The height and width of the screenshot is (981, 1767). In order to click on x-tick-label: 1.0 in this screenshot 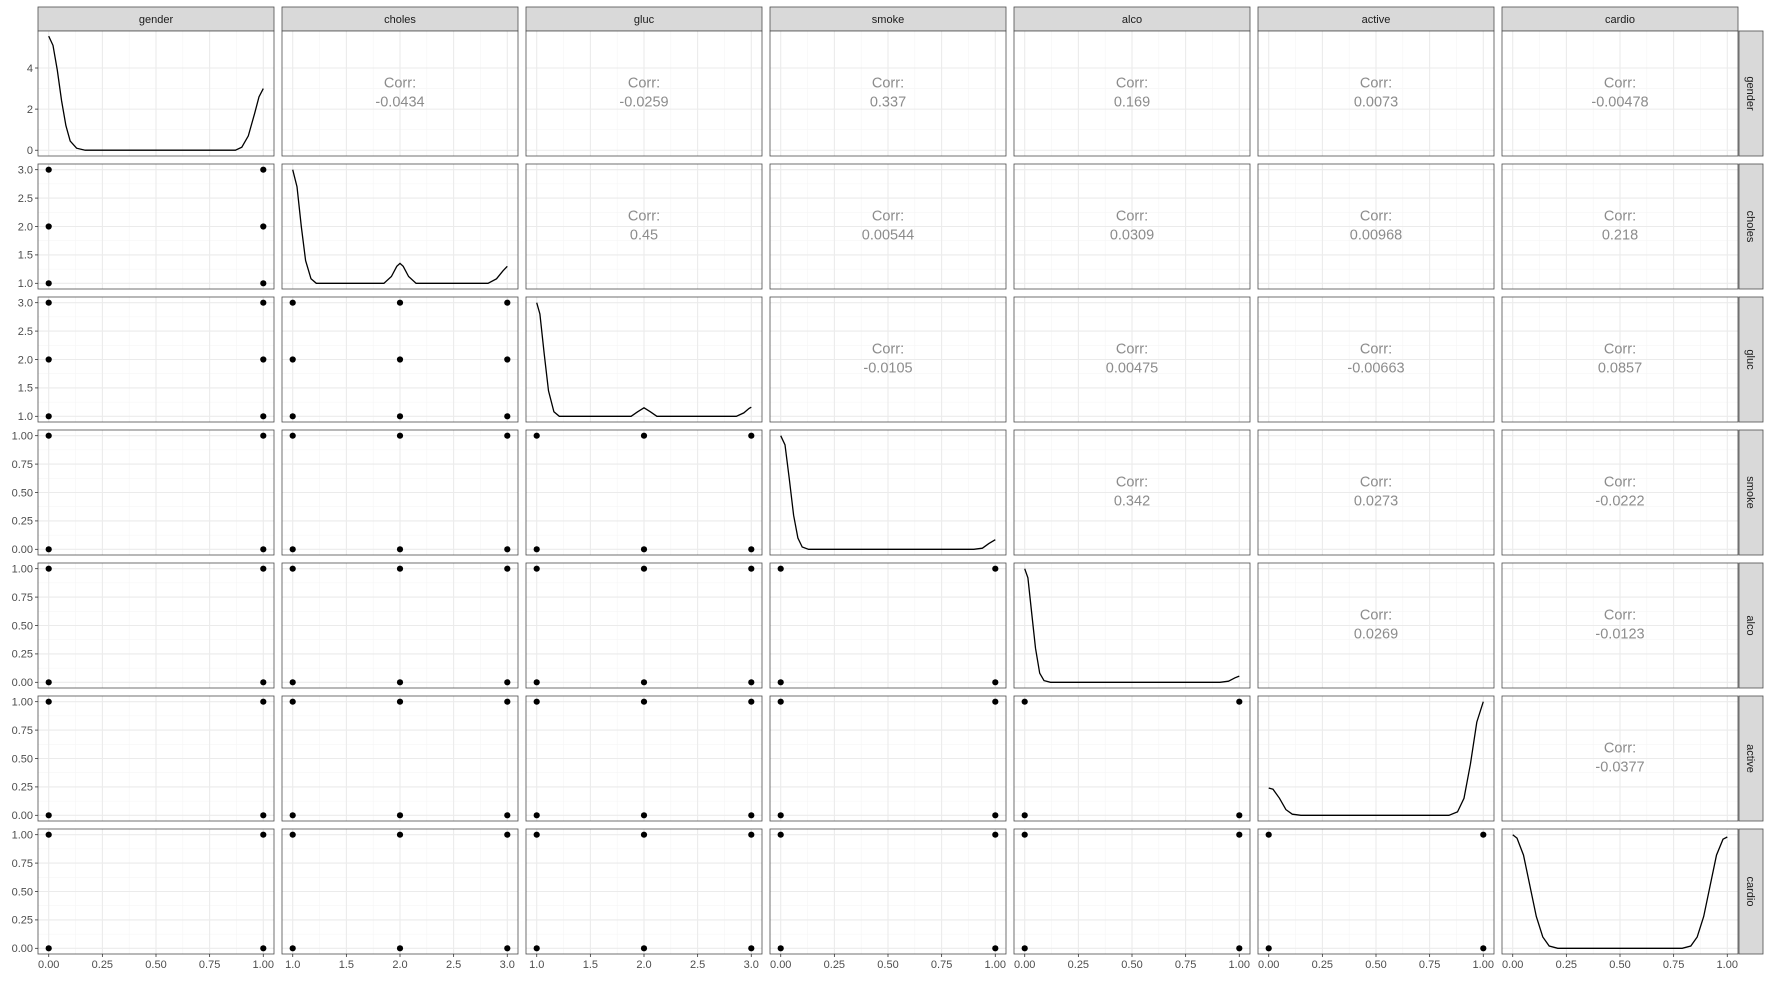, I will do `click(536, 965)`.